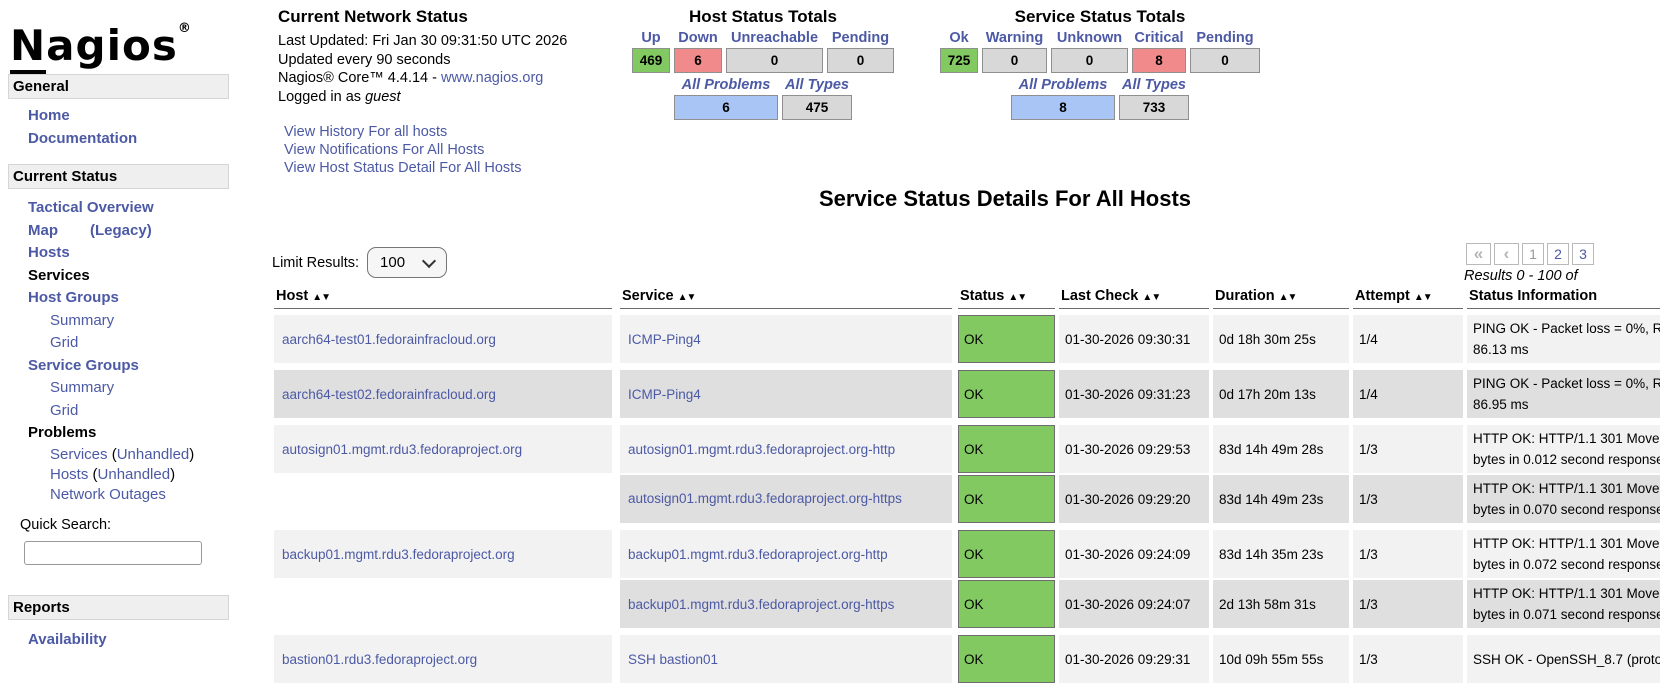 The width and height of the screenshot is (1660, 683). Describe the element at coordinates (101, 37) in the screenshot. I see `nagios-logo: Nagios®` at that location.